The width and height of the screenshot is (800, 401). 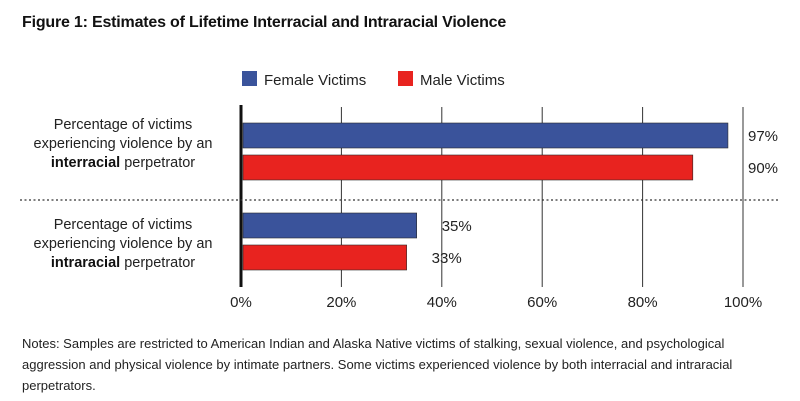 I want to click on category-label-line: interracial perpetrator, so click(x=123, y=163).